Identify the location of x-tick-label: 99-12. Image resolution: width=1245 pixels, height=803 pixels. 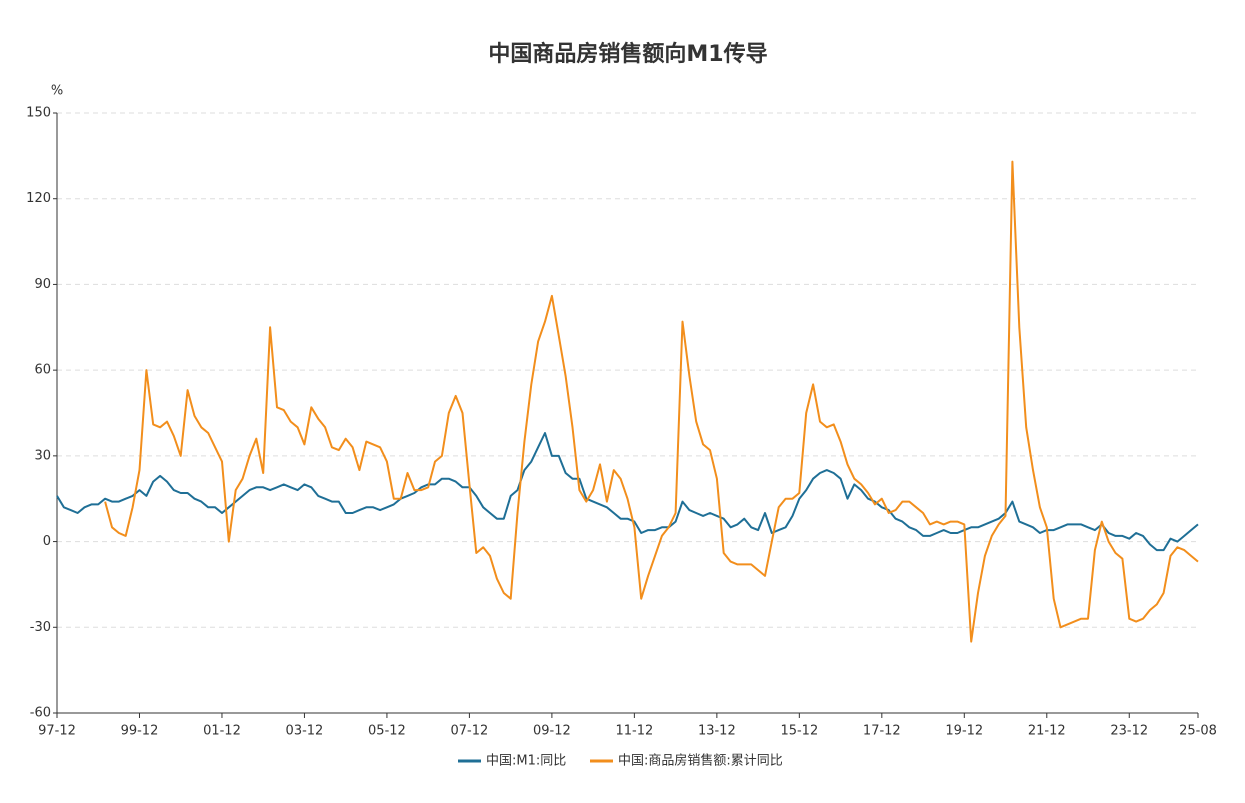
(140, 731).